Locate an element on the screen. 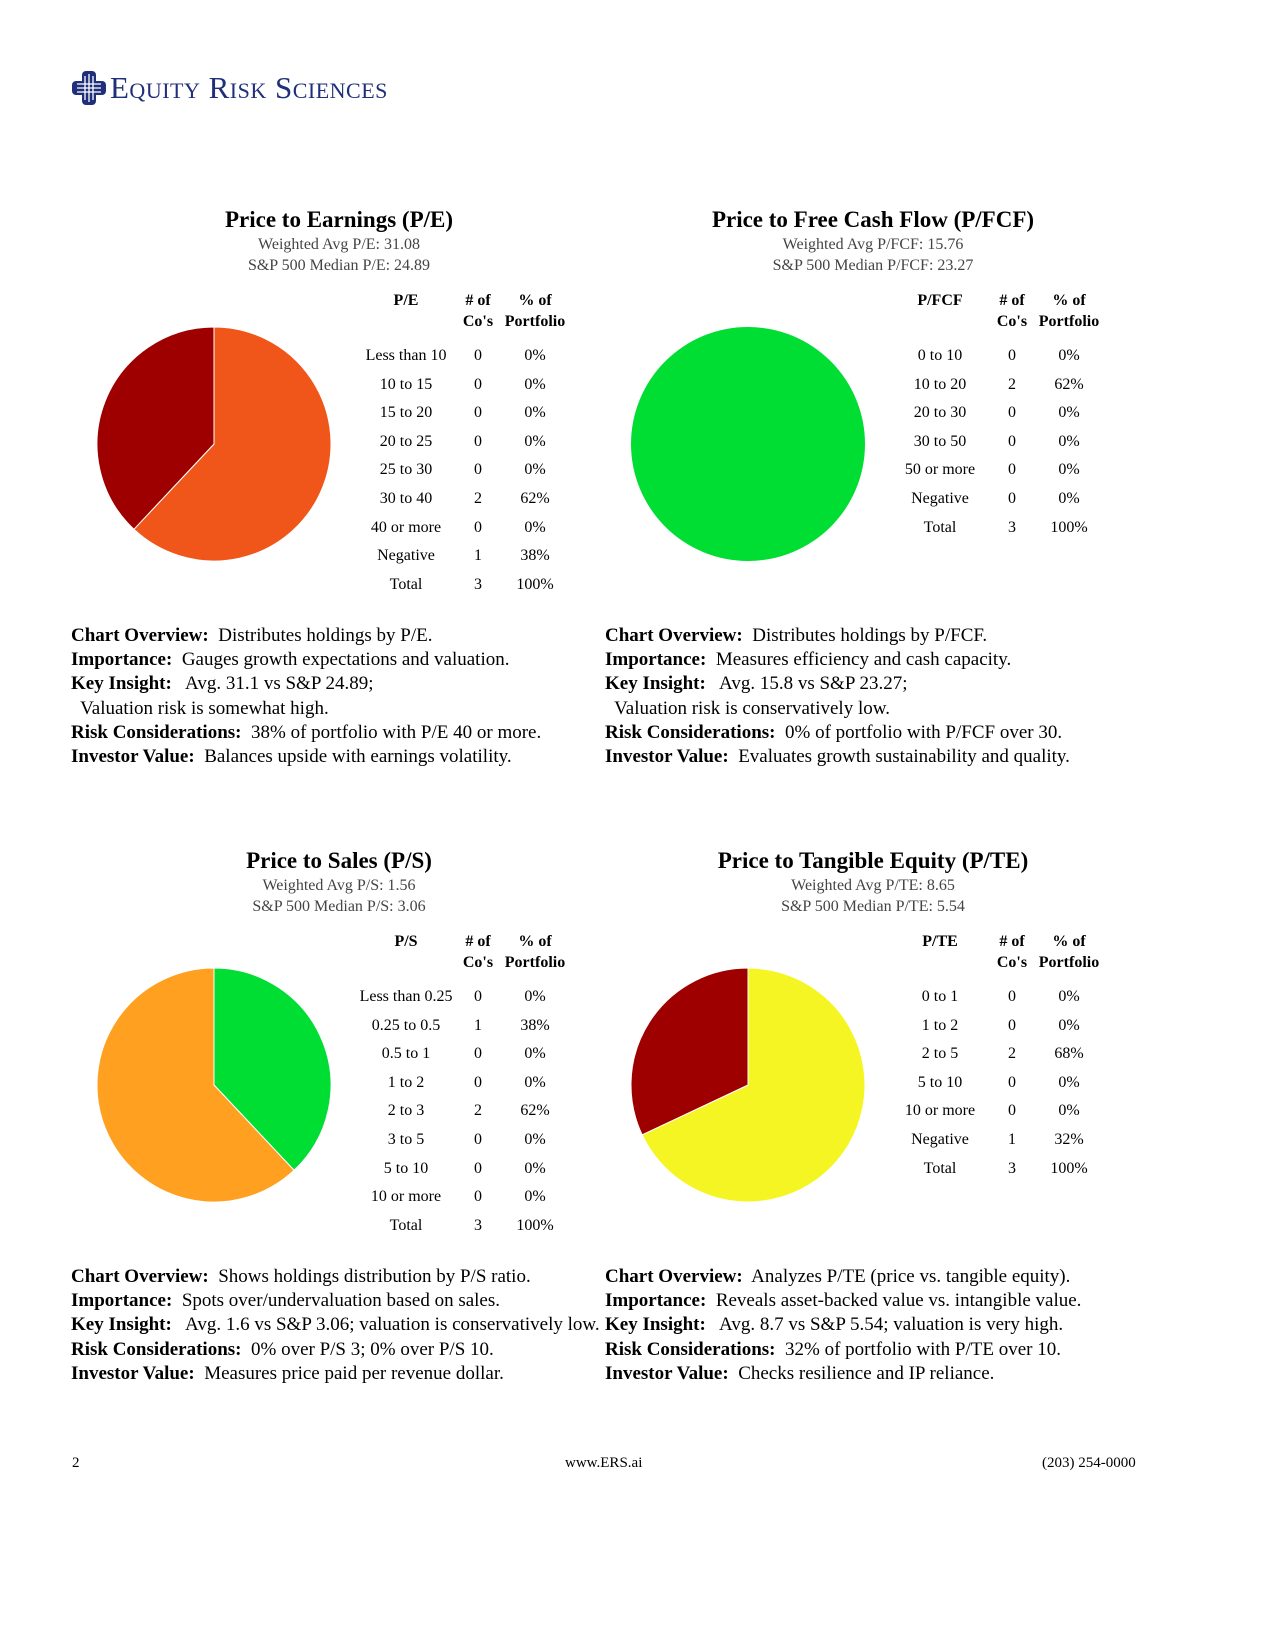 This screenshot has height=1650, width=1275. description-text: Measures price paid per revenue dollar. is located at coordinates (354, 1373).